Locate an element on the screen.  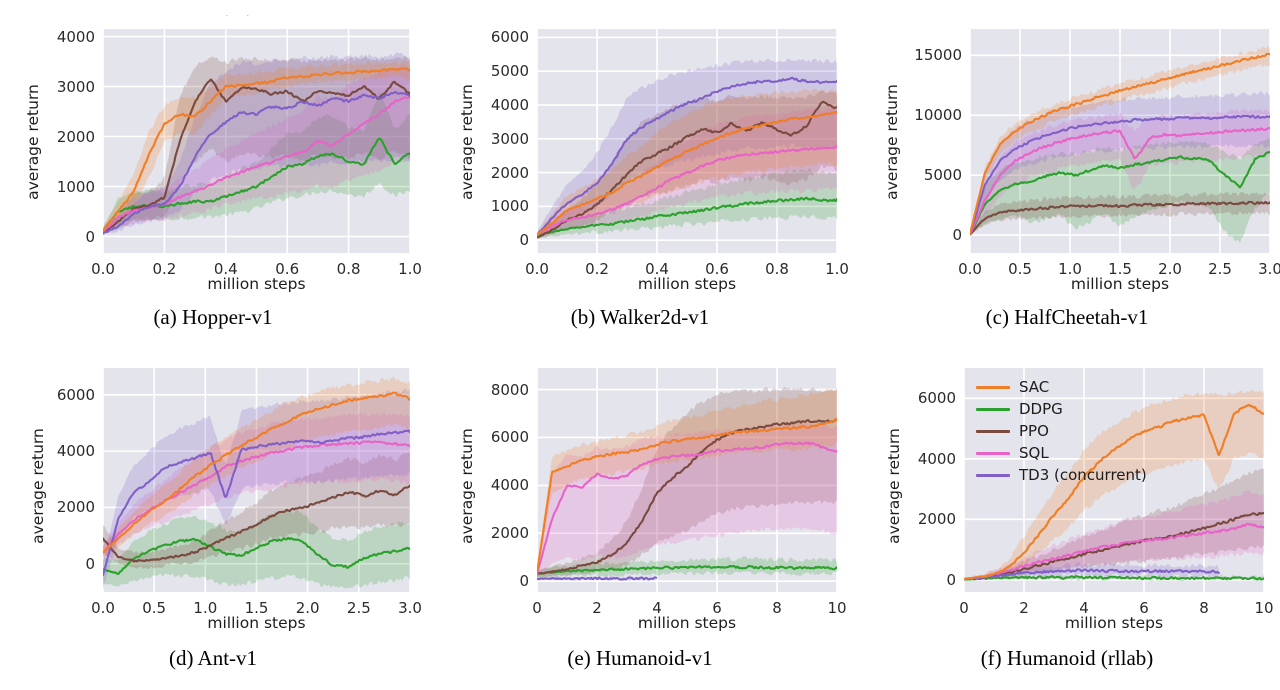
legend: SAC DDPG PPO SQL TD3 (concurrent) is located at coordinates (1061, 431).